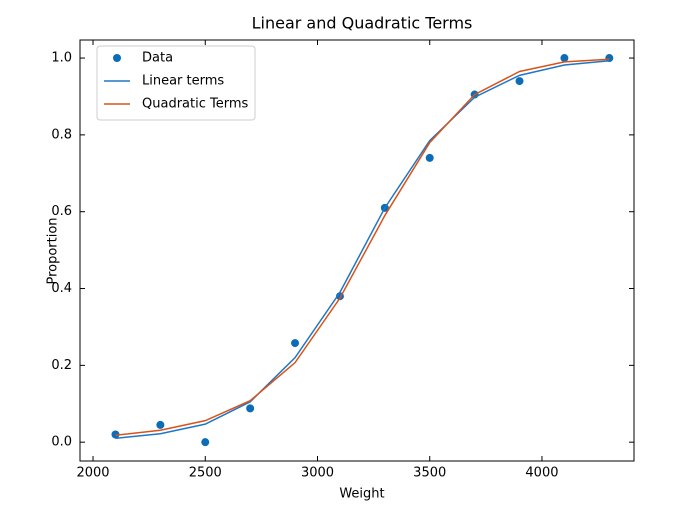 This screenshot has height=518, width=700. What do you see at coordinates (183, 81) in the screenshot?
I see `legend-label: Linear terms` at bounding box center [183, 81].